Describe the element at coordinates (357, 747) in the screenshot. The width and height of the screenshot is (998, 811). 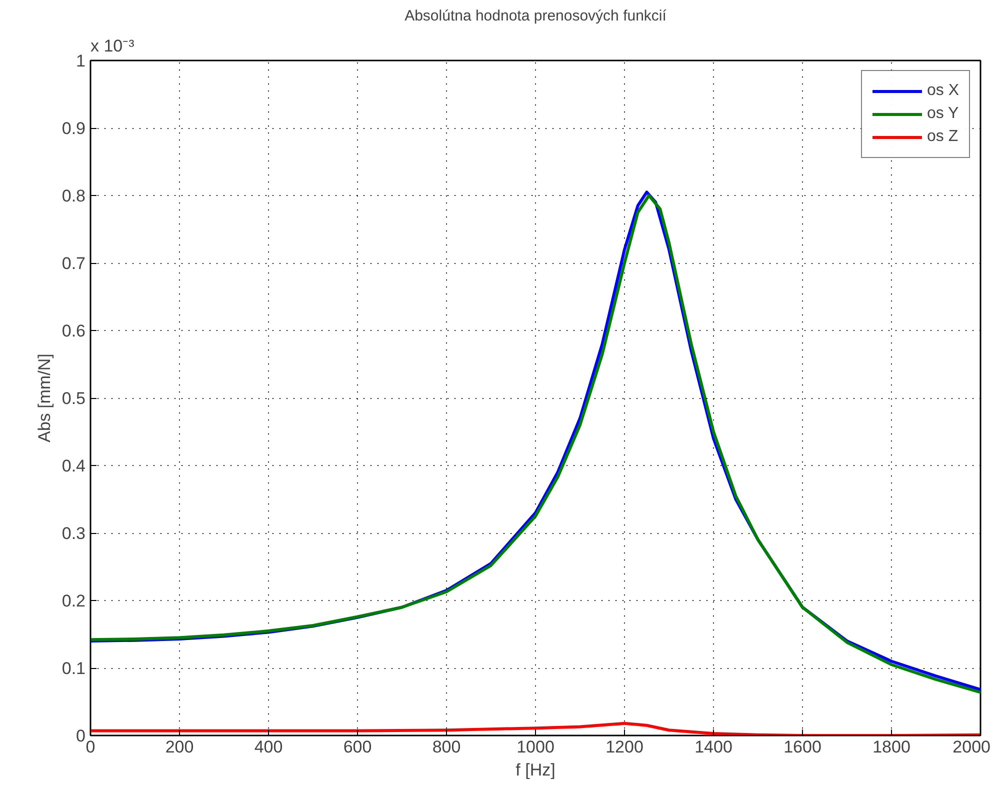
I see `x-tick-label: 600` at that location.